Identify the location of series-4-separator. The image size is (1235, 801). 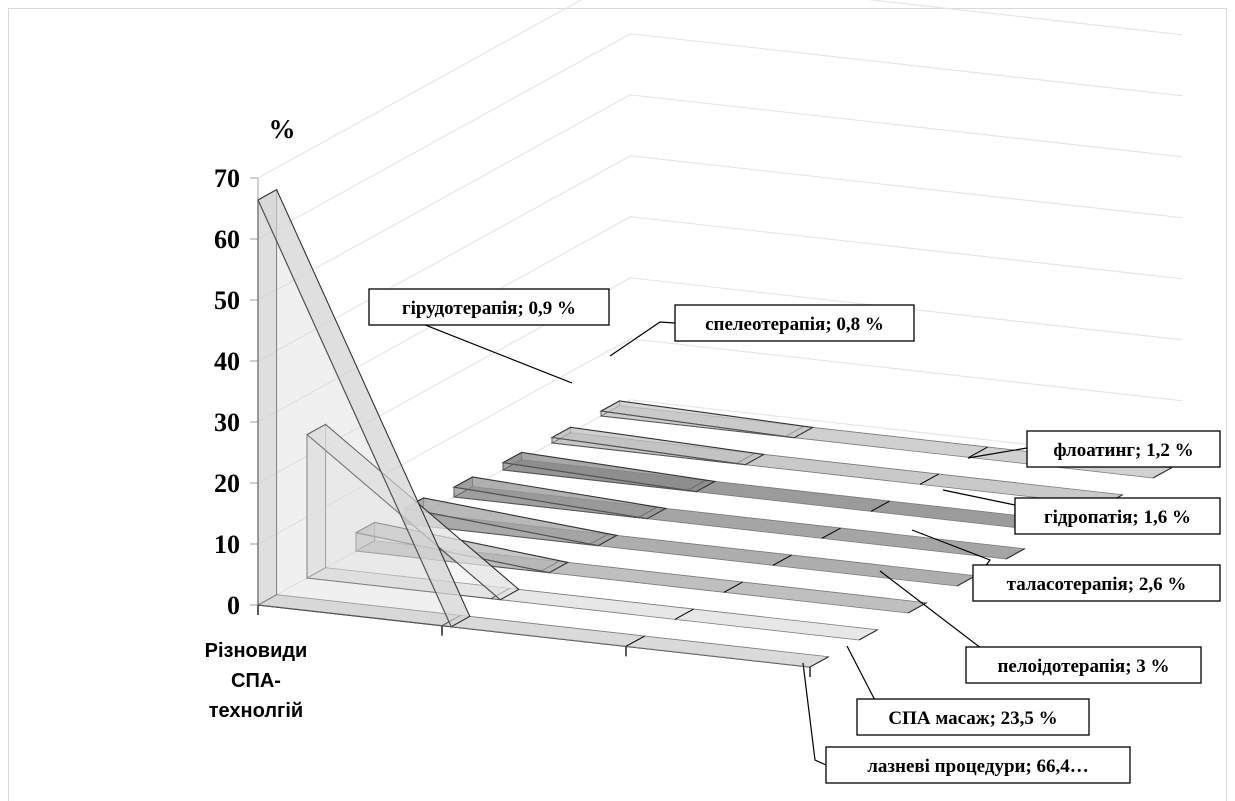
(831, 533).